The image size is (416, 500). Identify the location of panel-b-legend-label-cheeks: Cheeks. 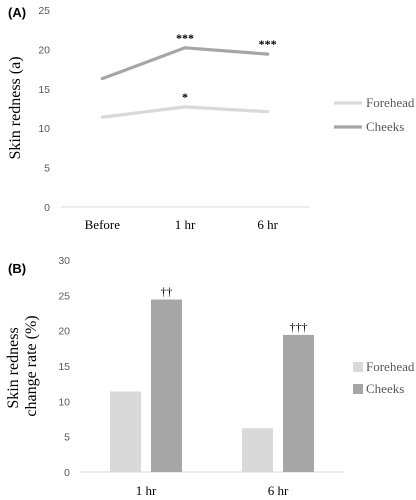
(385, 388).